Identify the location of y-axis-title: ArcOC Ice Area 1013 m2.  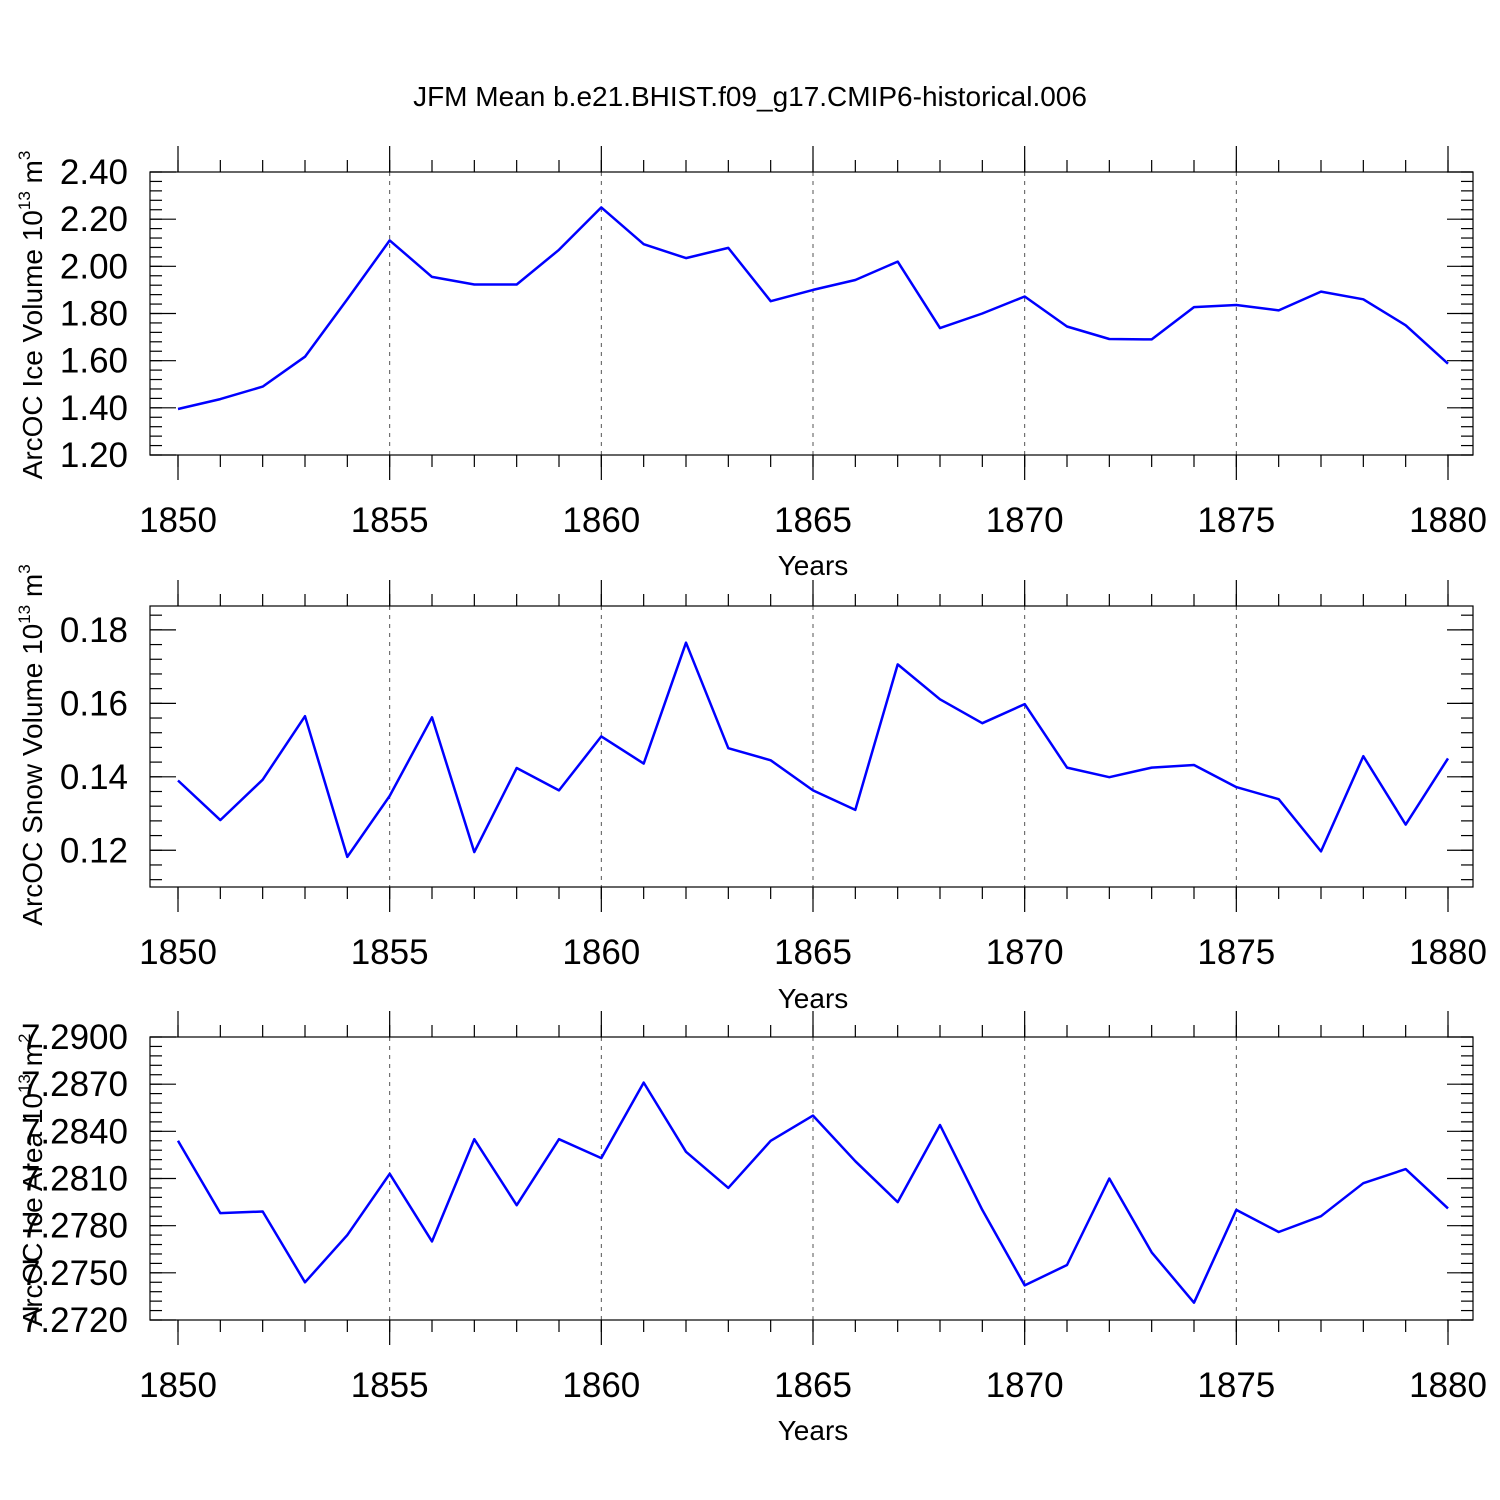
(31, 1180).